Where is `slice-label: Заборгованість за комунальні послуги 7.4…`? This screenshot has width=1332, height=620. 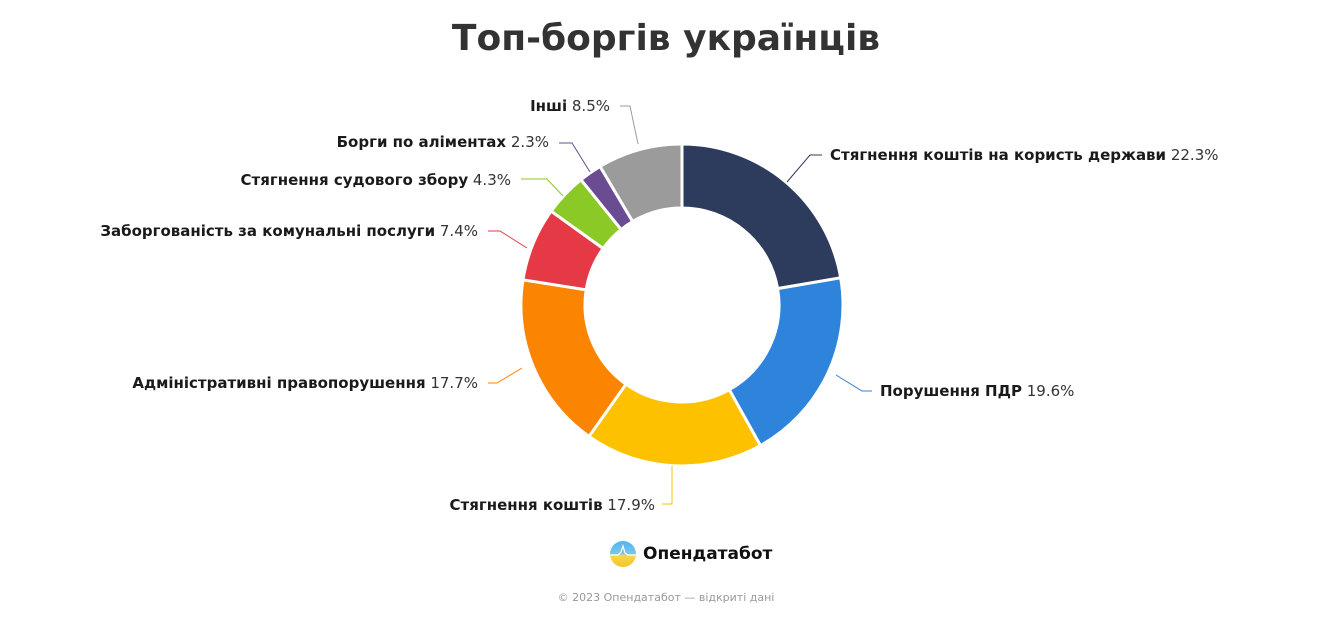 slice-label: Заборгованість за комунальні послуги 7.4… is located at coordinates (289, 231).